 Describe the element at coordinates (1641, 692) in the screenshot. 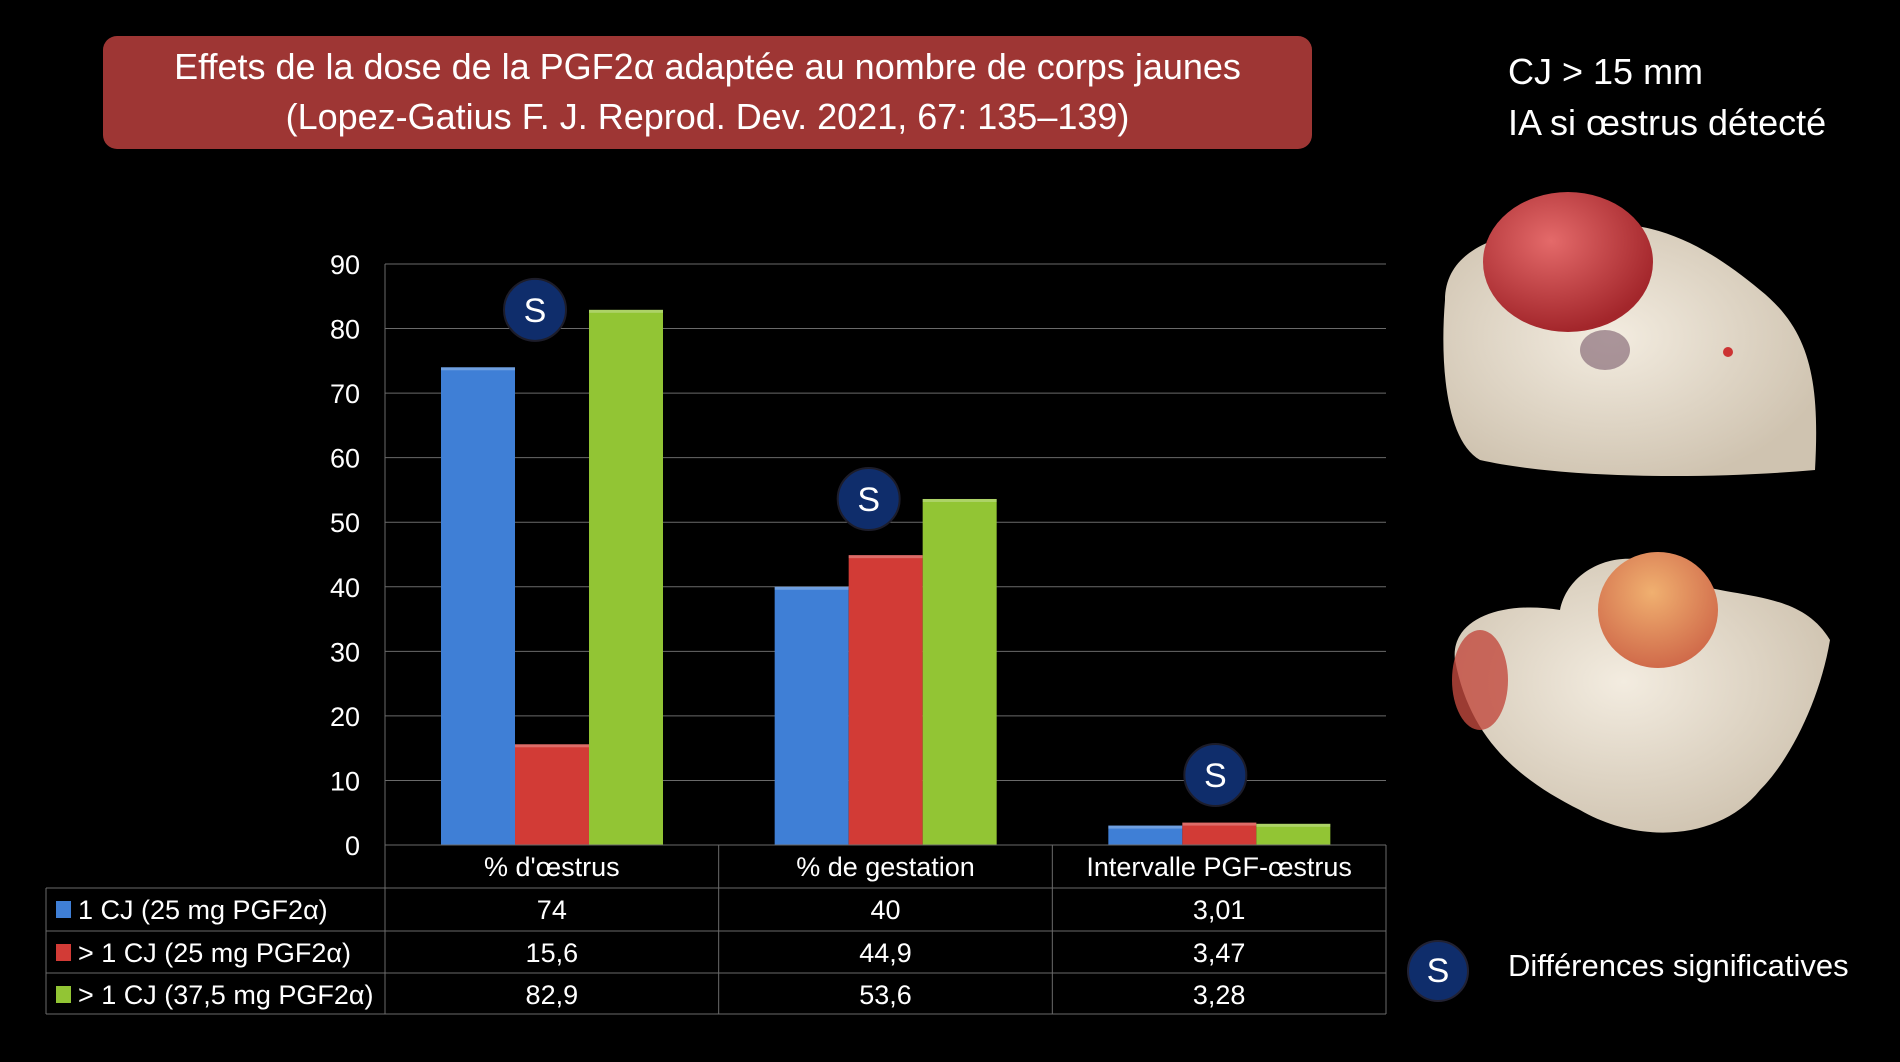

I see `ovary-image-bottom` at that location.